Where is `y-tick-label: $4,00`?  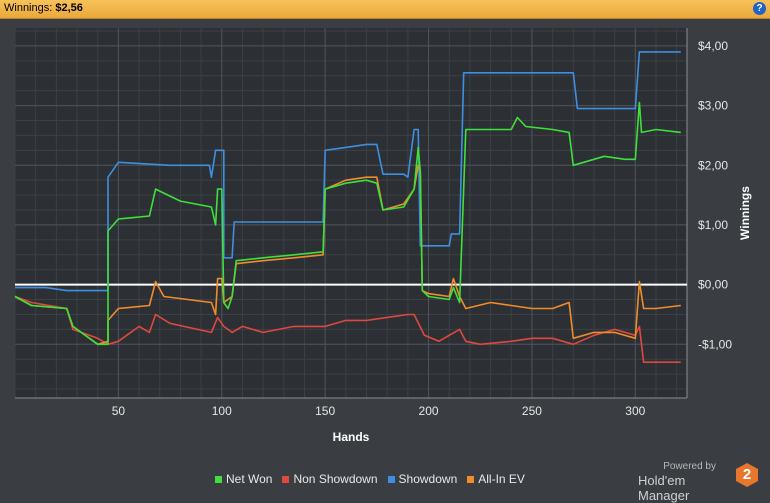
y-tick-label: $4,00 is located at coordinates (713, 46).